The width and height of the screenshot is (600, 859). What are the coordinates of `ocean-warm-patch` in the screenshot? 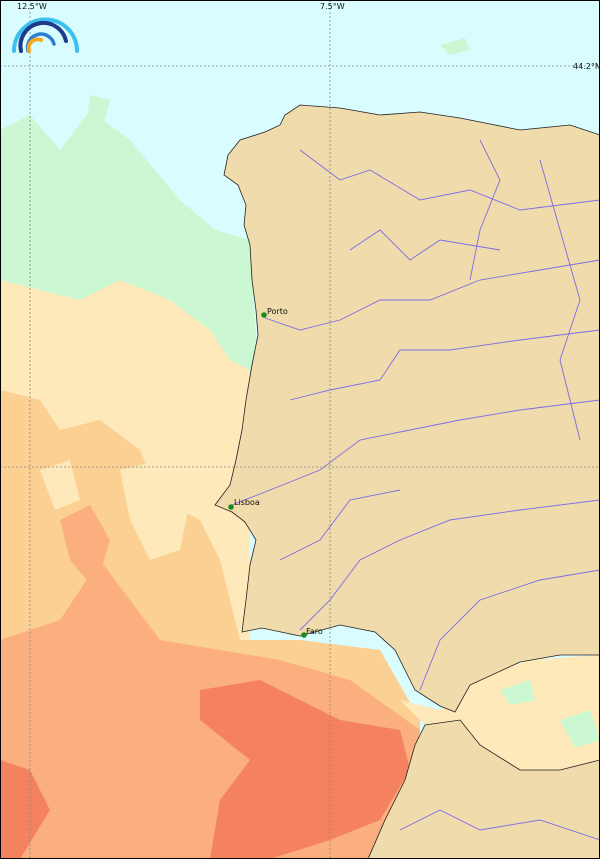 It's located at (115, 510).